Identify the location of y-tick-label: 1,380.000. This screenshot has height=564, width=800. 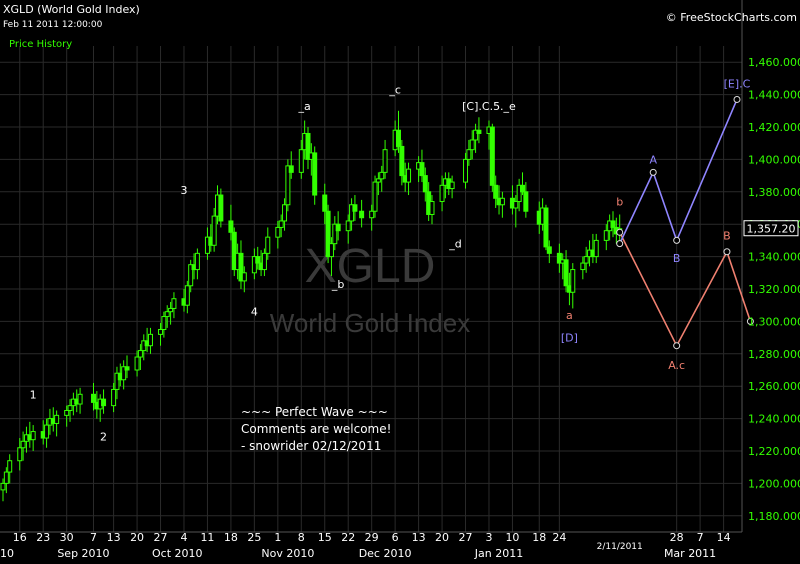
(774, 192).